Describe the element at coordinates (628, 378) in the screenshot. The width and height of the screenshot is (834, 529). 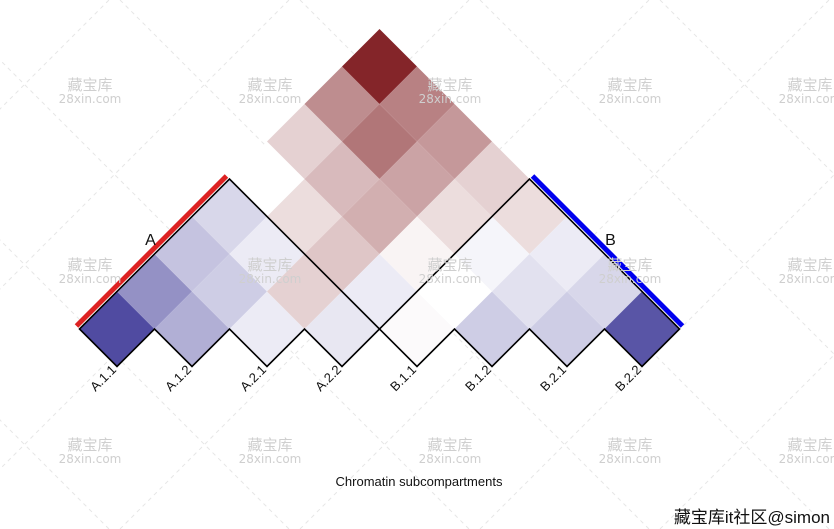
I see `tick-label: B.2.2` at that location.